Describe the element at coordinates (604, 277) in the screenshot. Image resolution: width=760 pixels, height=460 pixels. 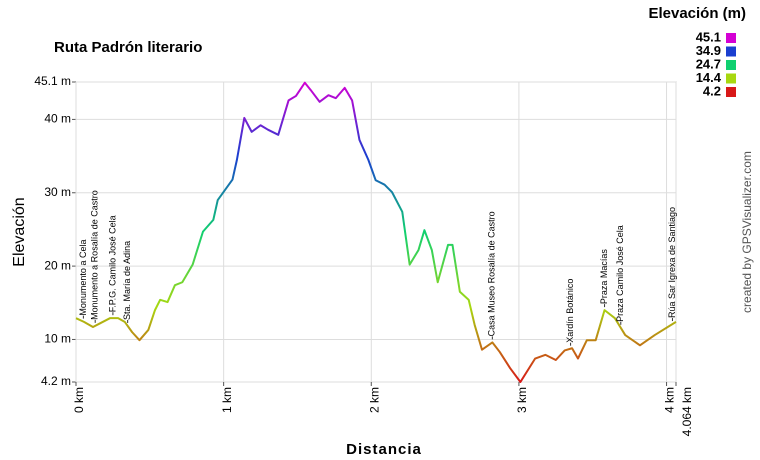
I see `waypoint-label: Praza Macías` at that location.